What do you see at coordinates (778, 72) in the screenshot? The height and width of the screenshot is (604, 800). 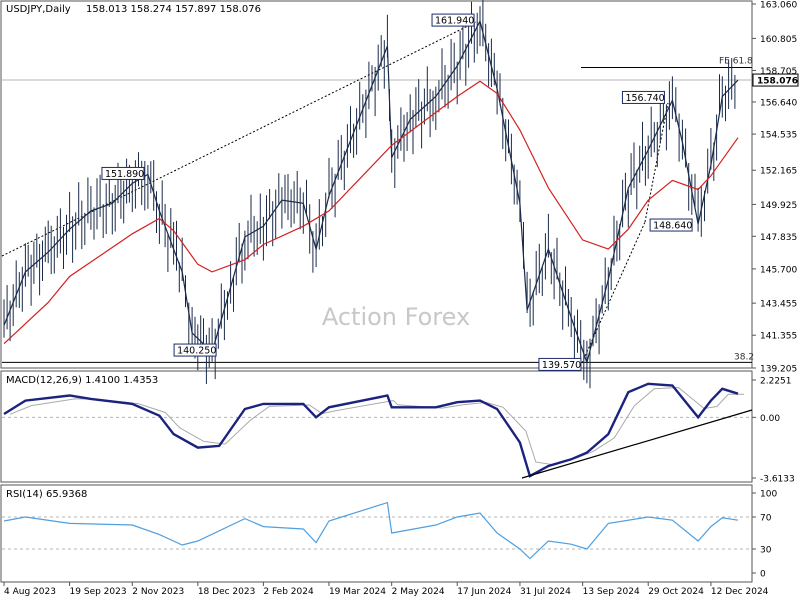 I see `price-tick-label: 158.705` at bounding box center [778, 72].